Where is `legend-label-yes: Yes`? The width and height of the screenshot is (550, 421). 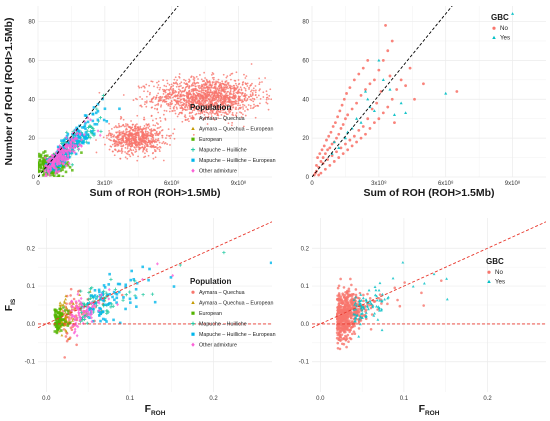
legend-label-yes: Yes is located at coordinates (505, 38).